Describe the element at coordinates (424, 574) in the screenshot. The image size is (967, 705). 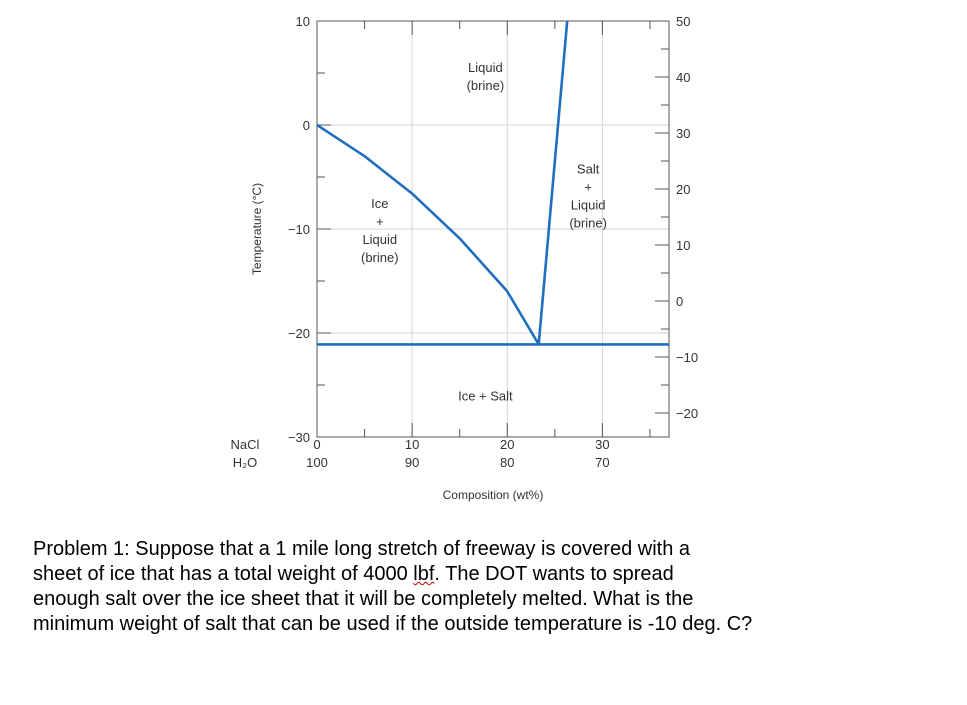
I see `weight-unit: lbf` at that location.